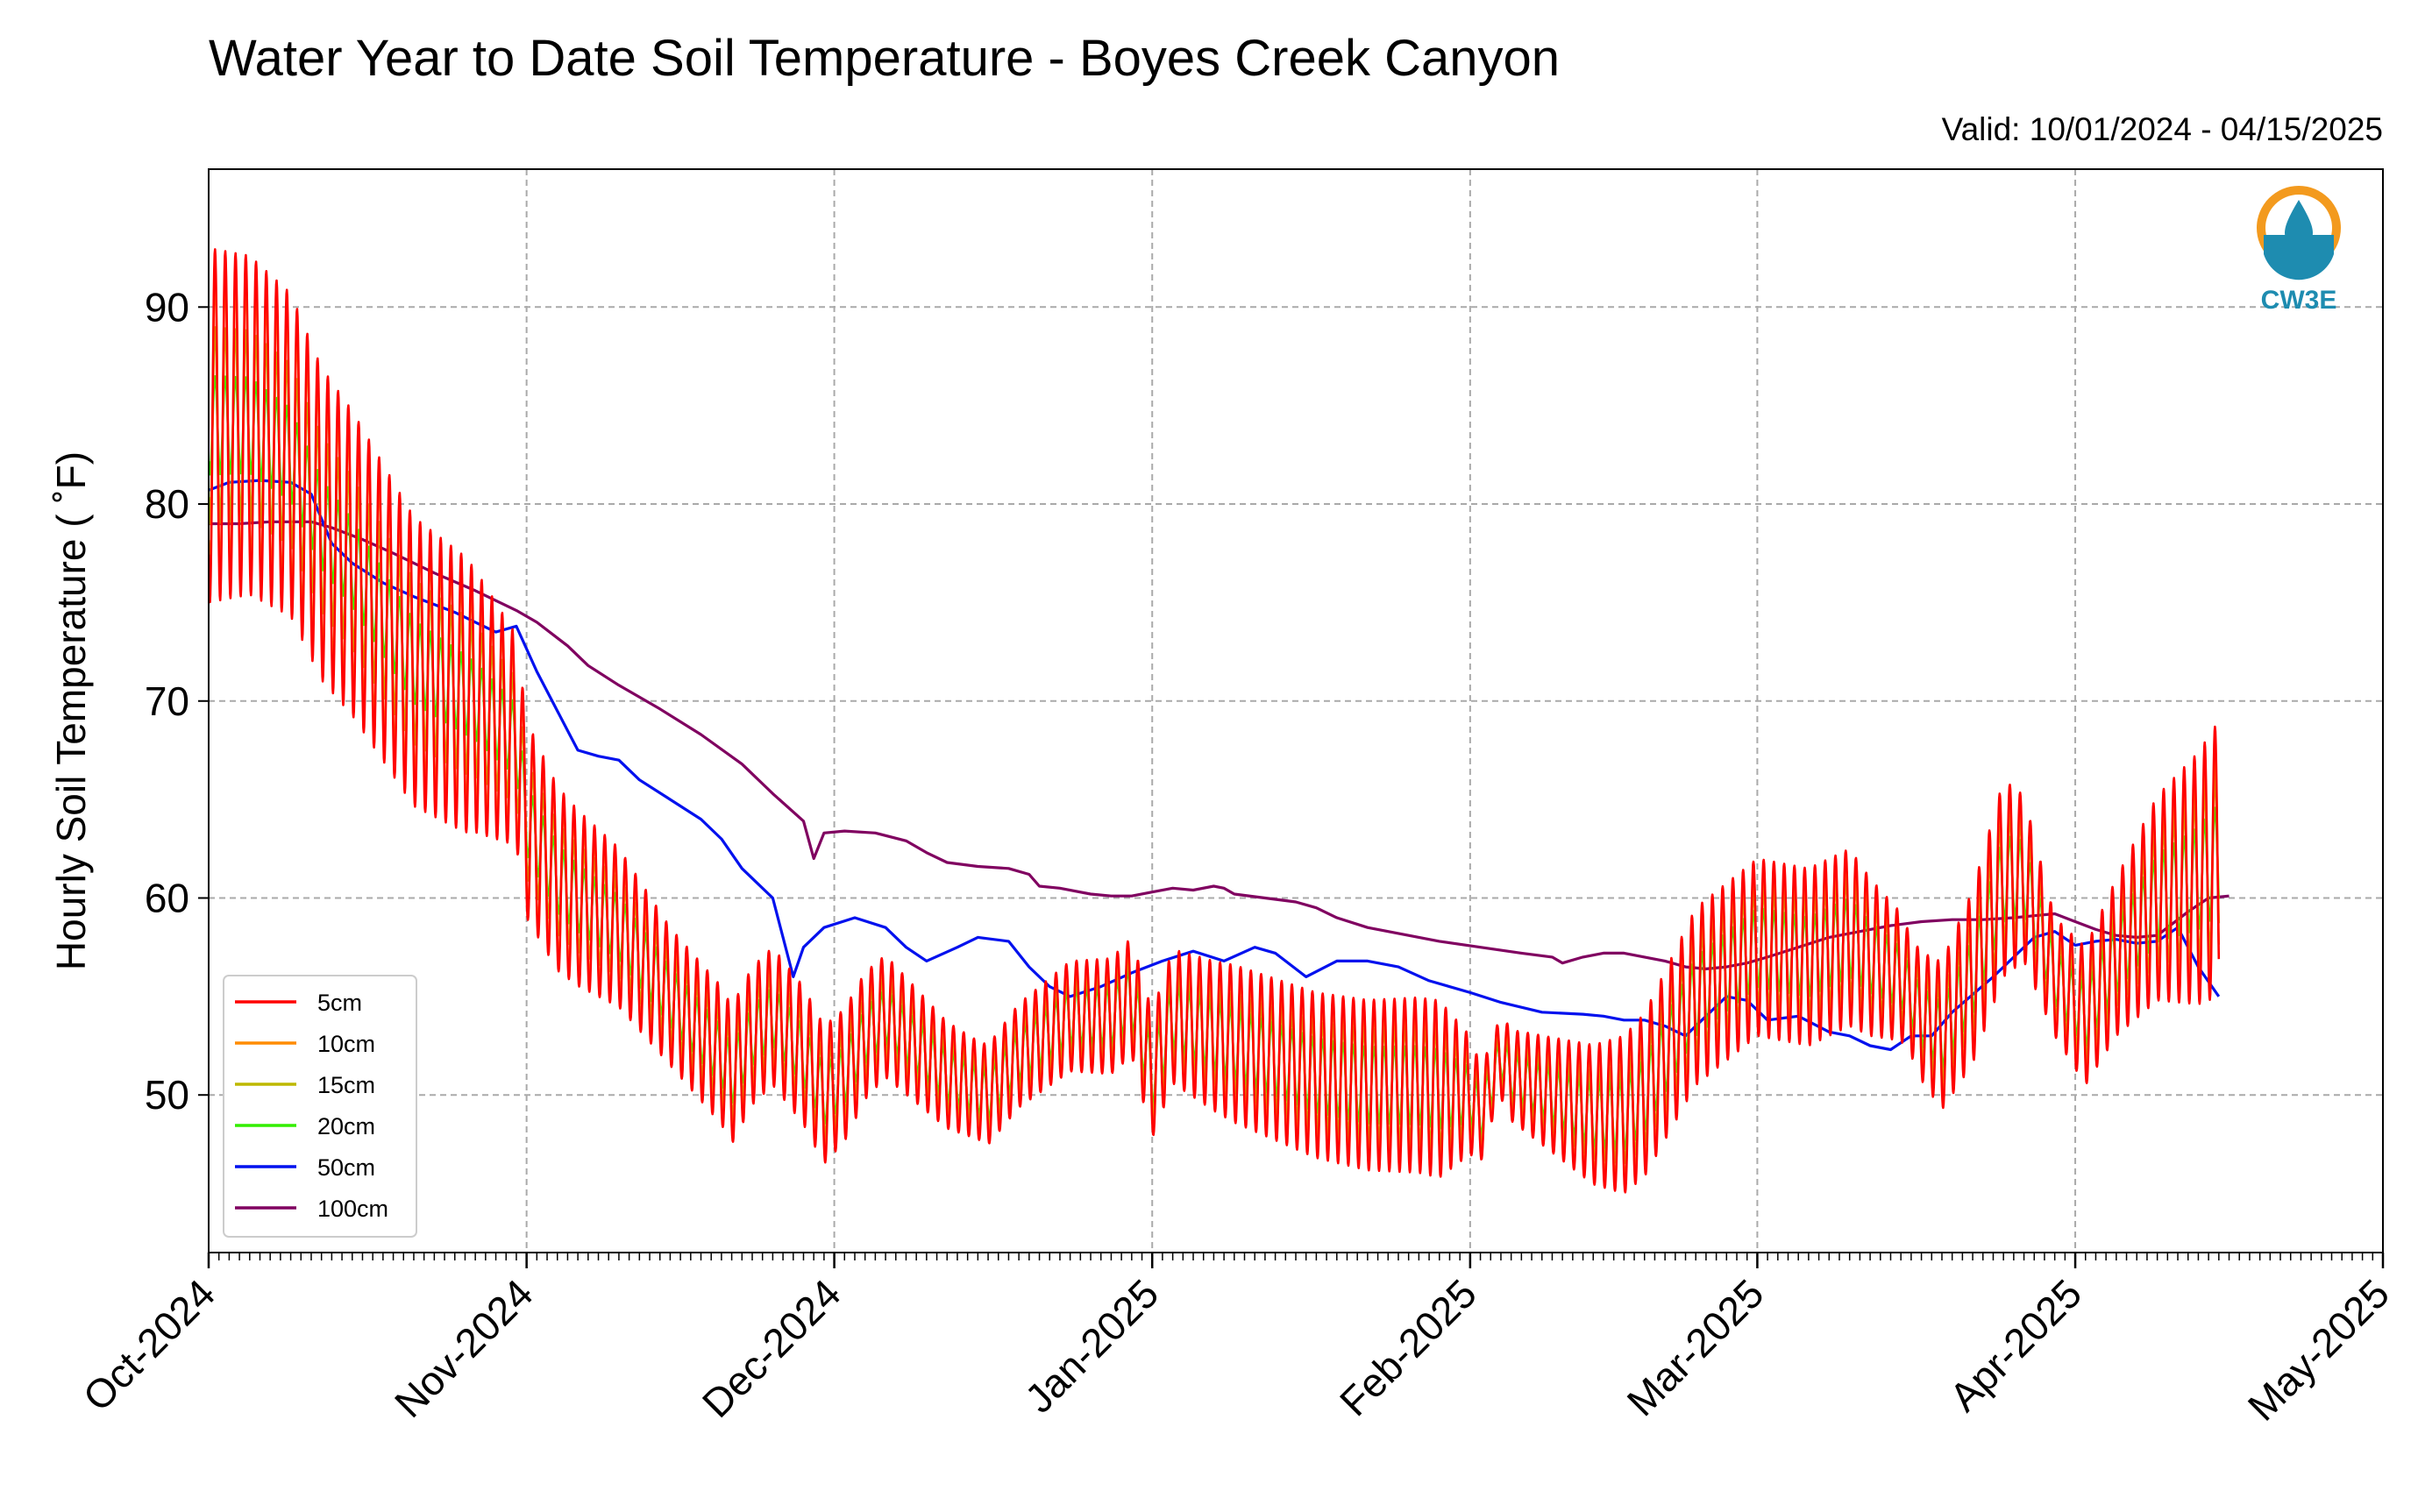  What do you see at coordinates (2299, 300) in the screenshot?
I see `logo-text: CW3E` at bounding box center [2299, 300].